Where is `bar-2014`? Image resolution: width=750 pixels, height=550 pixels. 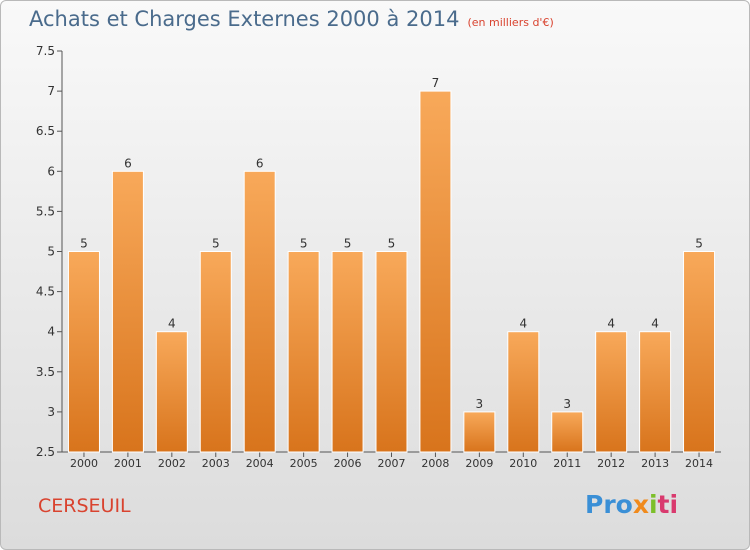
bar-2014 is located at coordinates (699, 352).